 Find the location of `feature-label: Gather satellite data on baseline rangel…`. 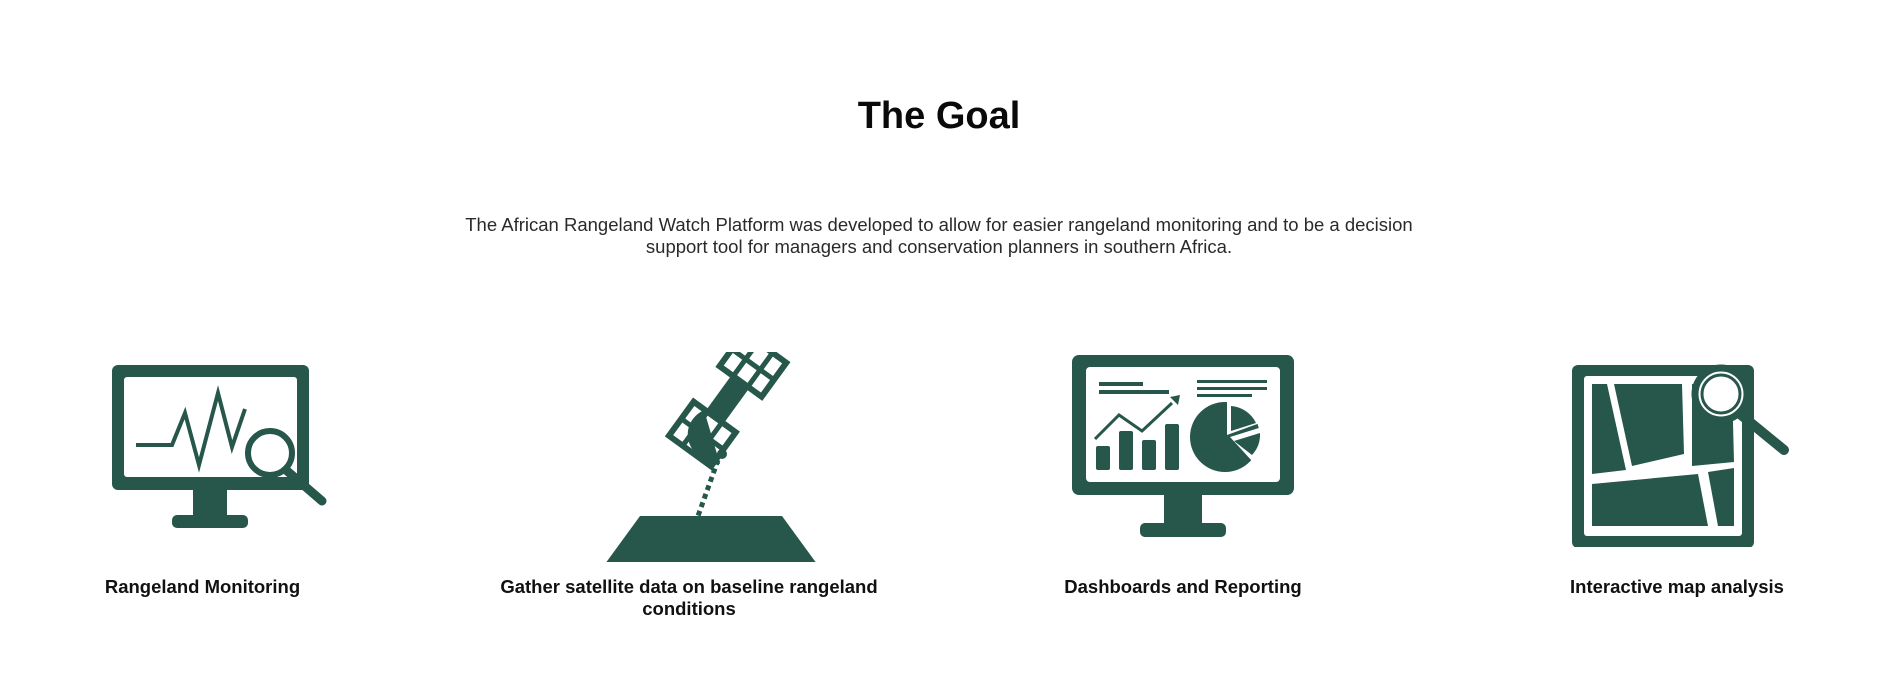

feature-label: Gather satellite data on baseline rangel… is located at coordinates (689, 597).